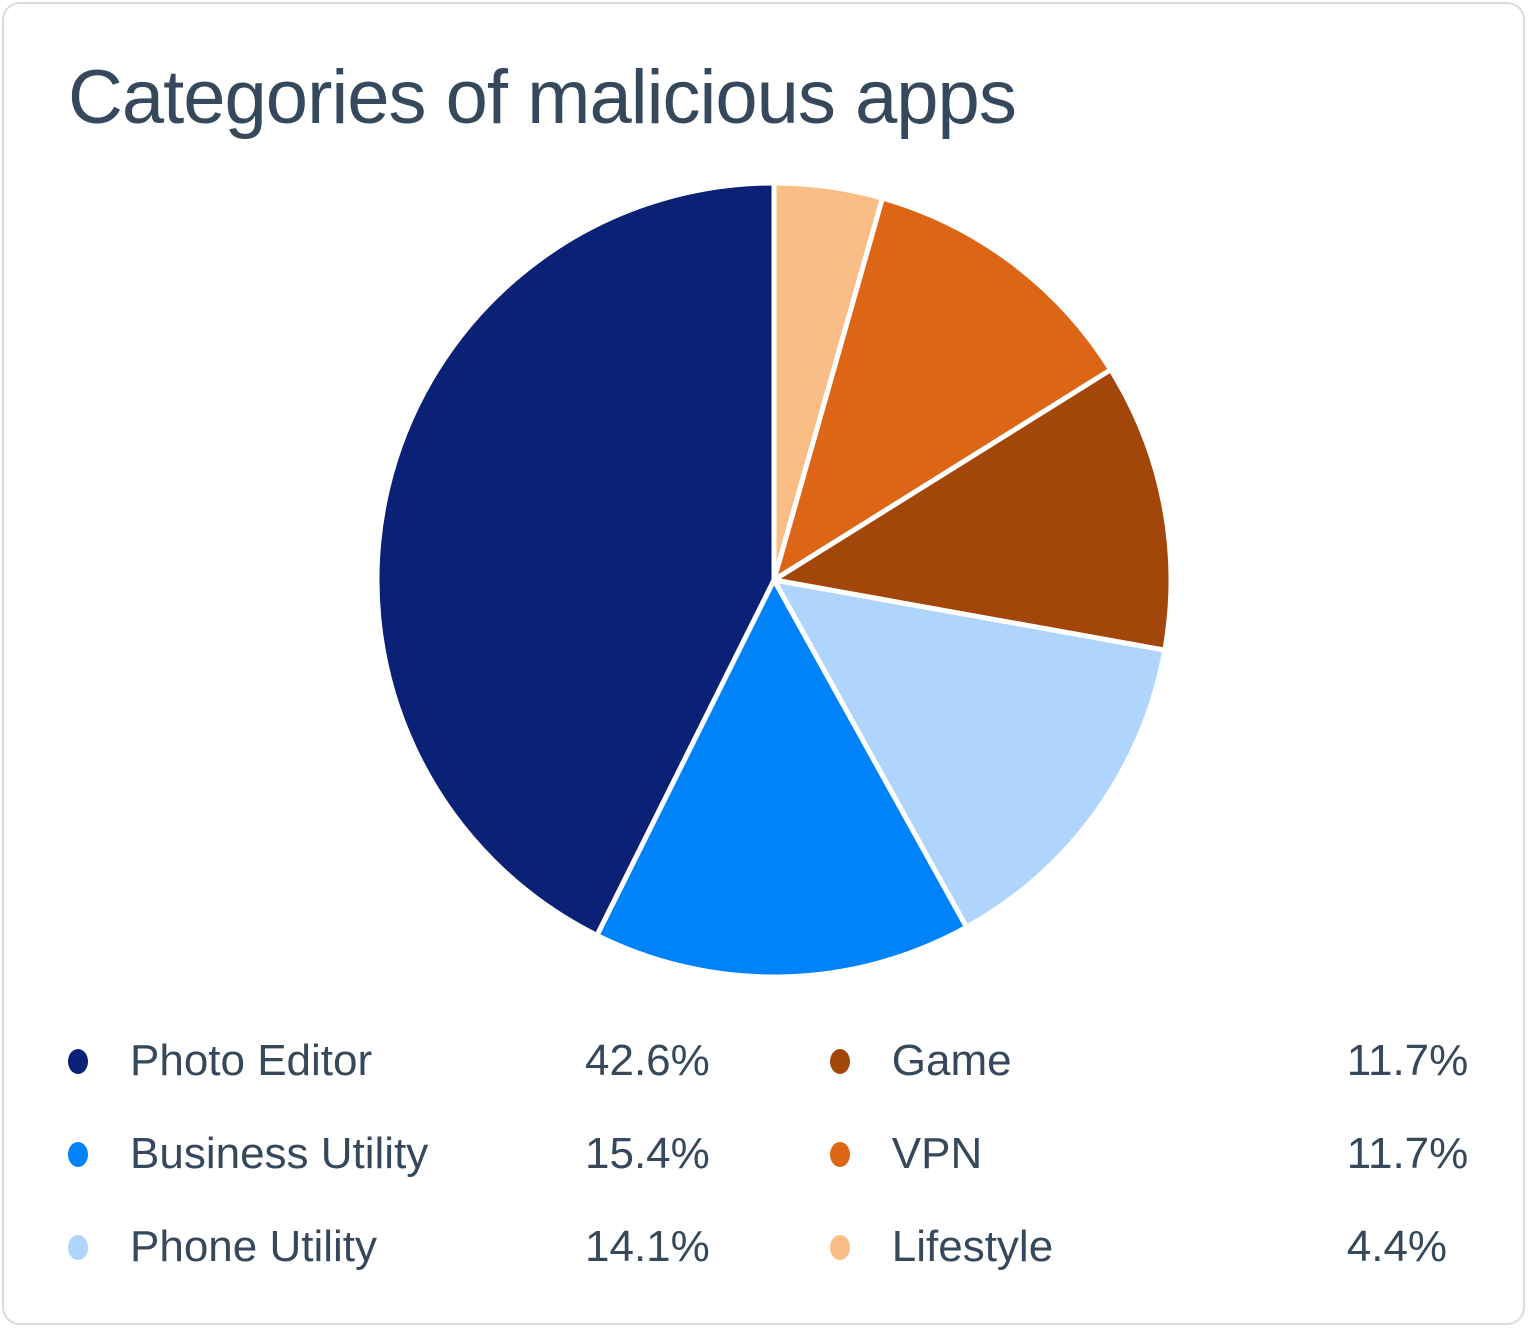 This screenshot has width=1535, height=1337. I want to click on legend-item-photo-editor: Photo Editor 42.6%, so click(389, 1061).